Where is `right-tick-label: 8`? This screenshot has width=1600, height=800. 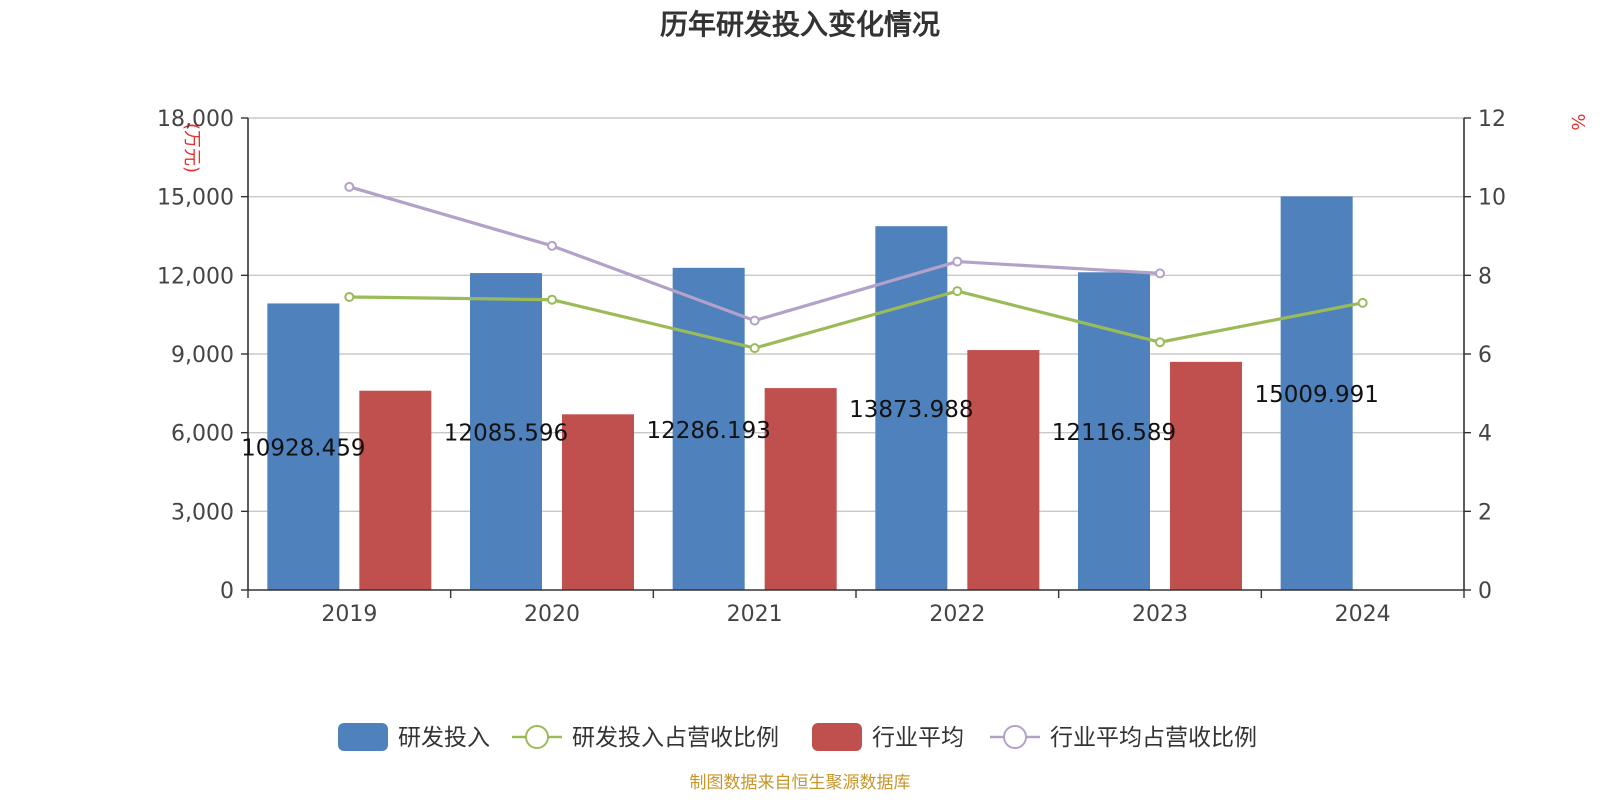
right-tick-label: 8 is located at coordinates (1485, 276).